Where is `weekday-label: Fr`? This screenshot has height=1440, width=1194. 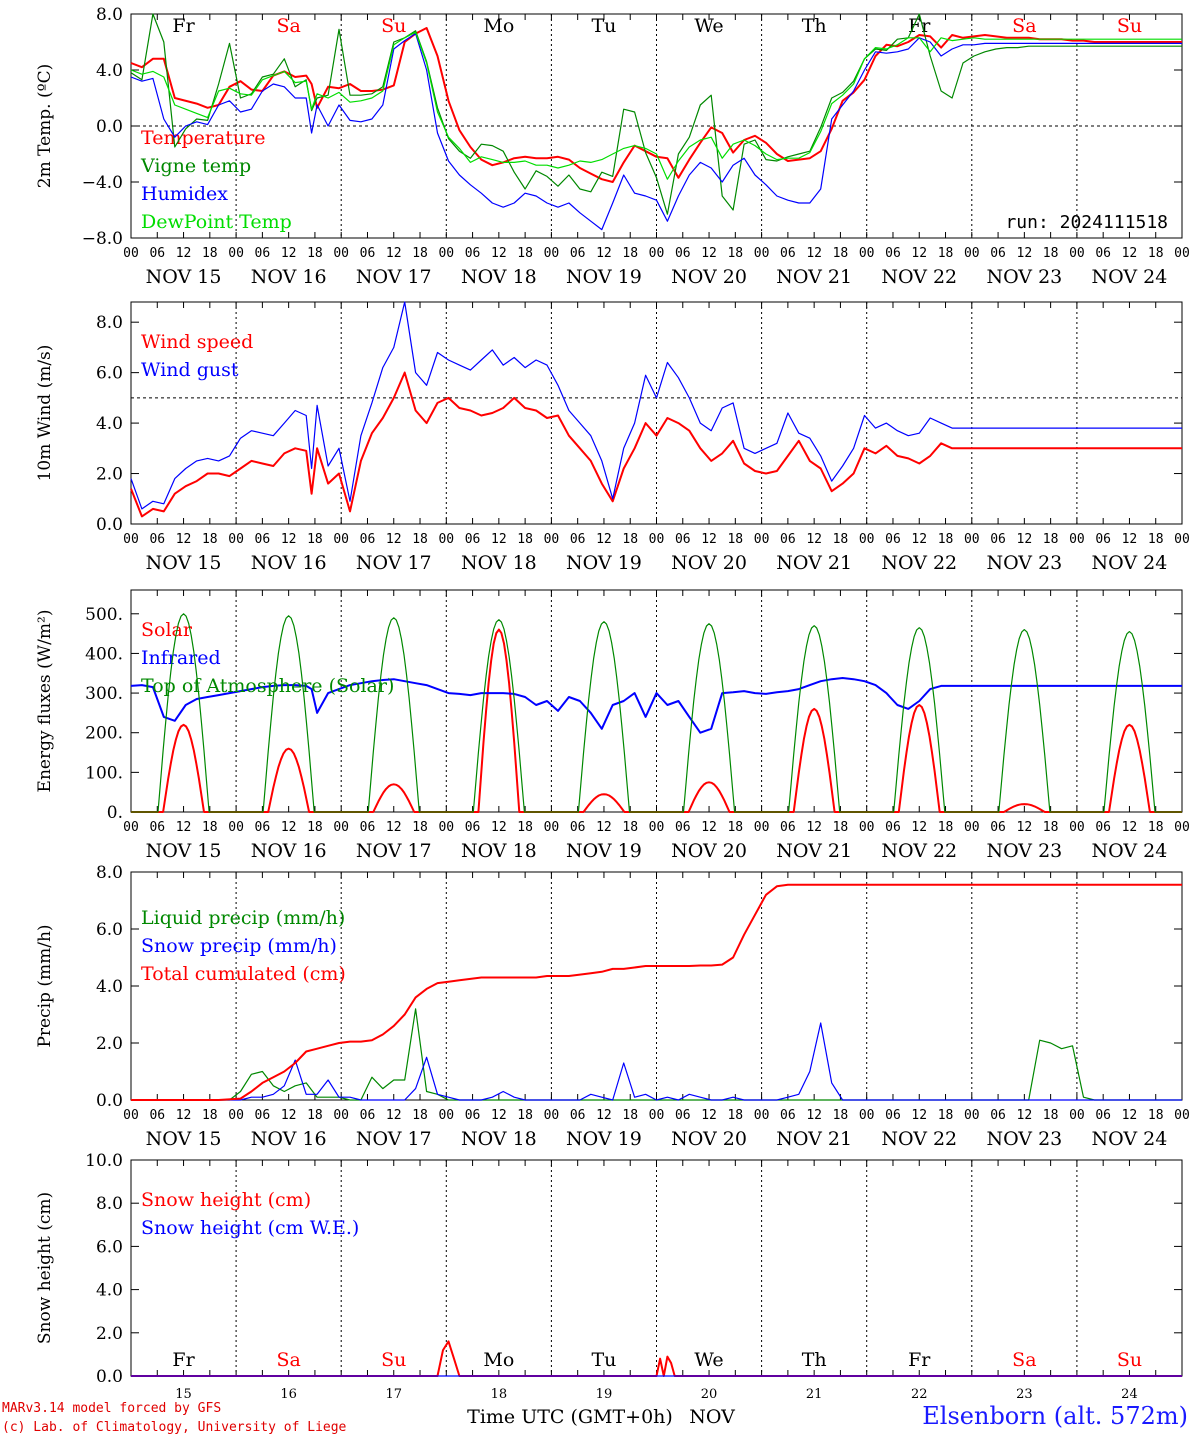
weekday-label: Fr is located at coordinates (919, 26).